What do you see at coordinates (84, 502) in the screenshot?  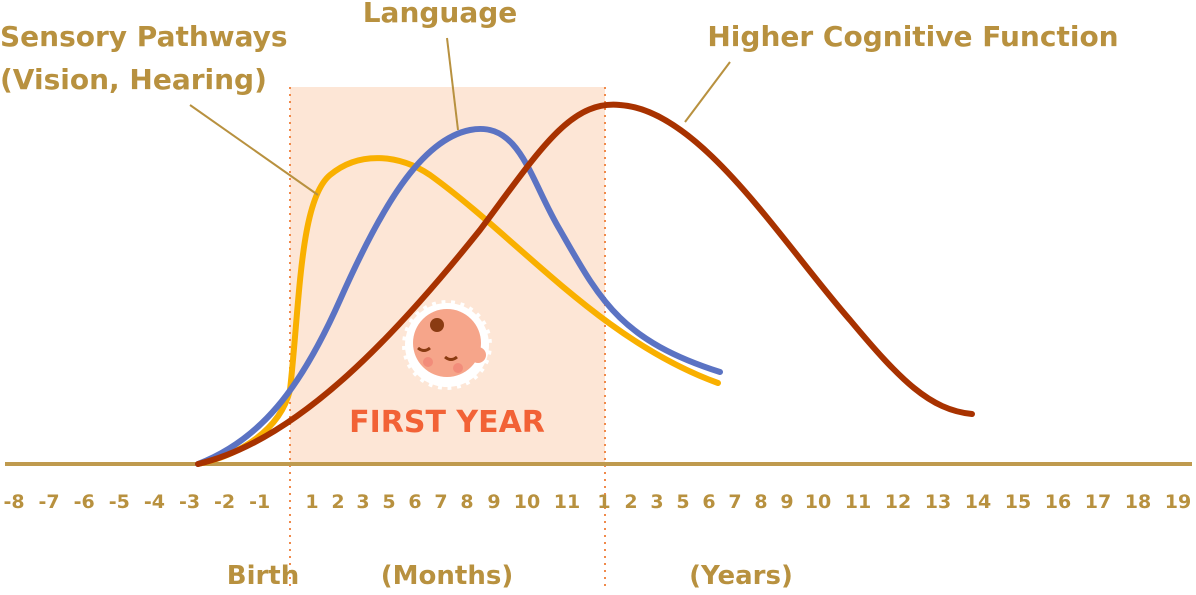 I see `x-tick-label: -6` at bounding box center [84, 502].